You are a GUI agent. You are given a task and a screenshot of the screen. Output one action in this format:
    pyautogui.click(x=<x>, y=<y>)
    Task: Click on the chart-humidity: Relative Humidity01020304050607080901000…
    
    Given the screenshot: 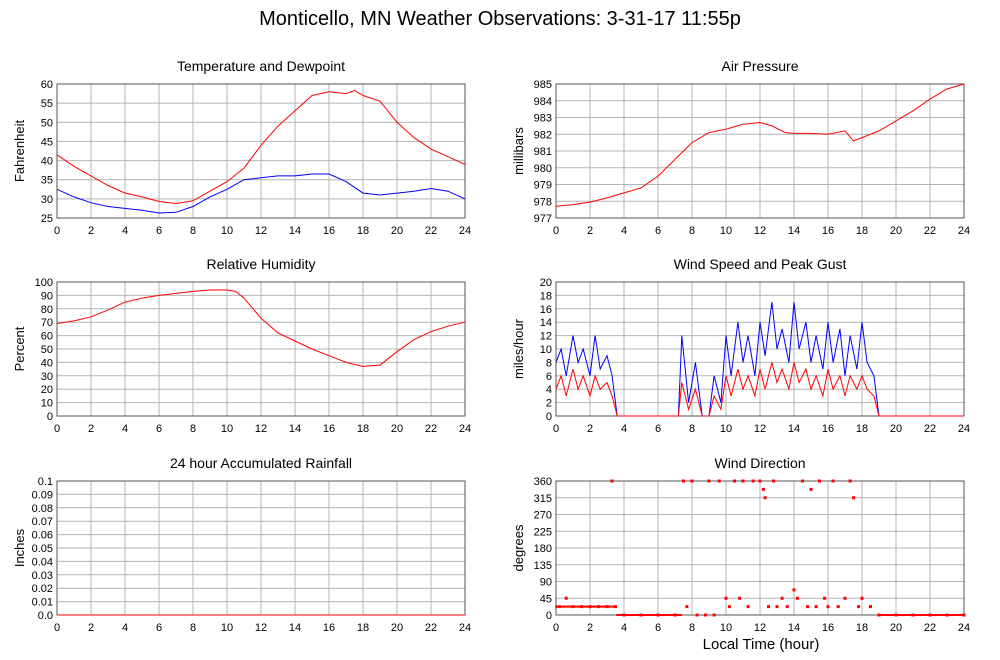 What is the action you would take?
    pyautogui.click(x=241, y=345)
    